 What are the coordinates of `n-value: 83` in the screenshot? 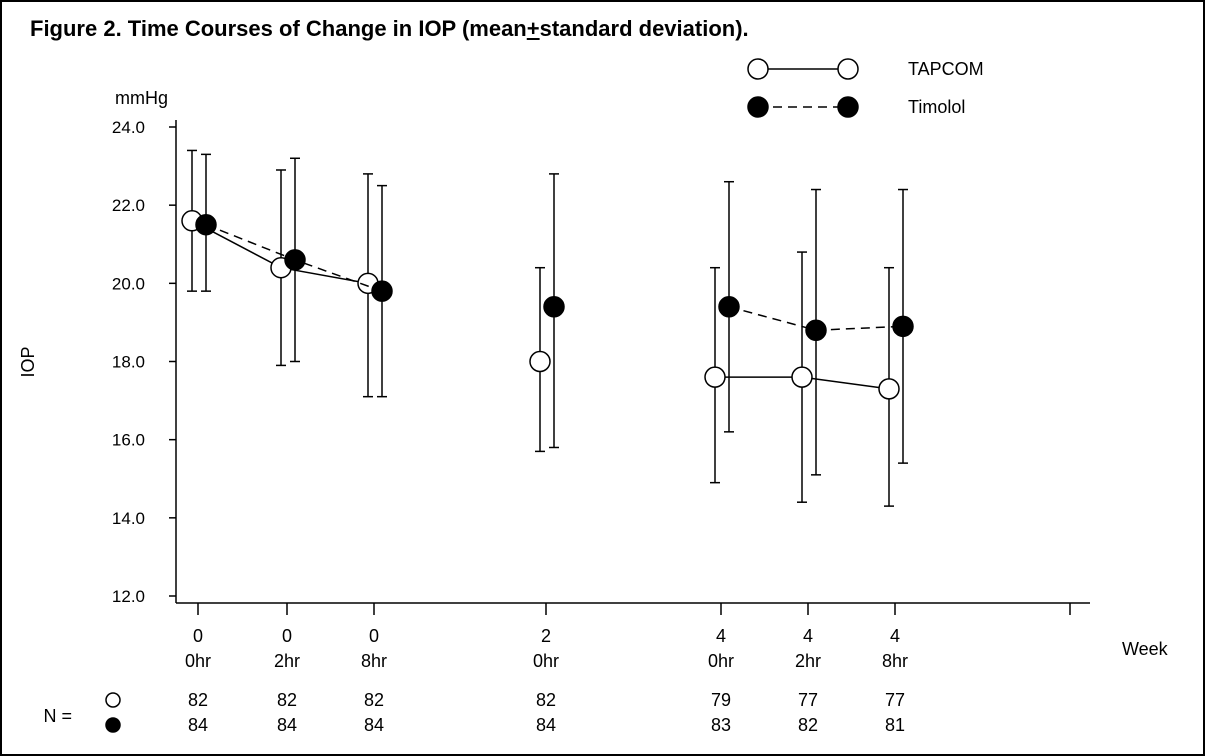 It's located at (721, 725).